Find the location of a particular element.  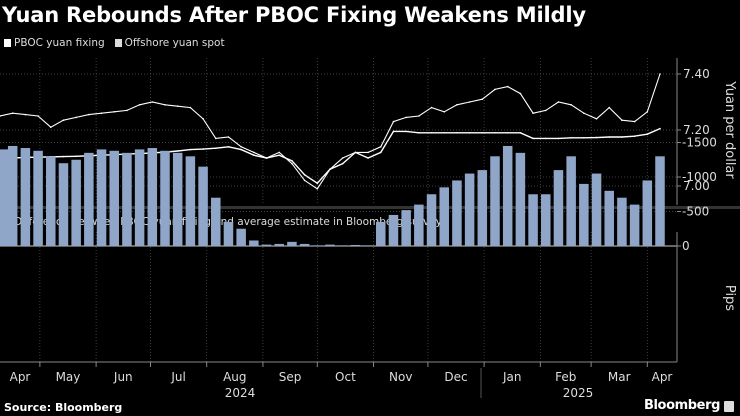

x-tick-label: Apr is located at coordinates (662, 377).